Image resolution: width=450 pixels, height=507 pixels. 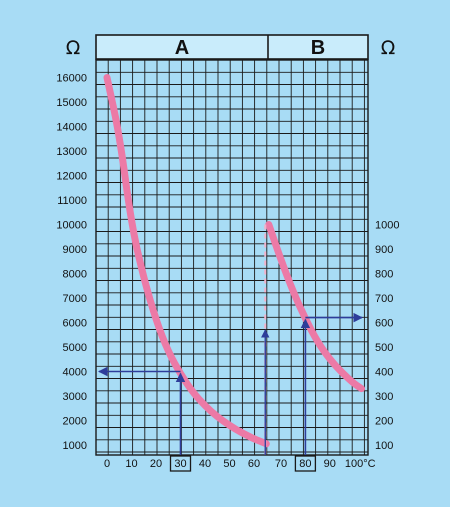 What do you see at coordinates (388, 48) in the screenshot?
I see `unit-symbol-right: Ω` at bounding box center [388, 48].